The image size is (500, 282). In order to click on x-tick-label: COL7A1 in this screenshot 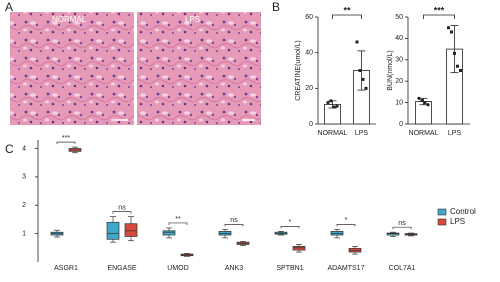, I will do `click(402, 268)`.